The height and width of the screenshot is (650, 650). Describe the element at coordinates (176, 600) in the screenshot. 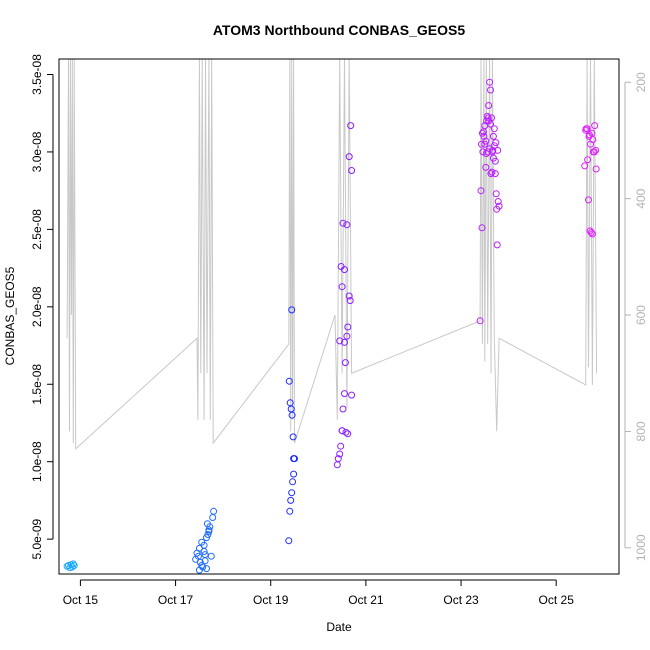

I see `x-tick-label: Oct 17` at that location.